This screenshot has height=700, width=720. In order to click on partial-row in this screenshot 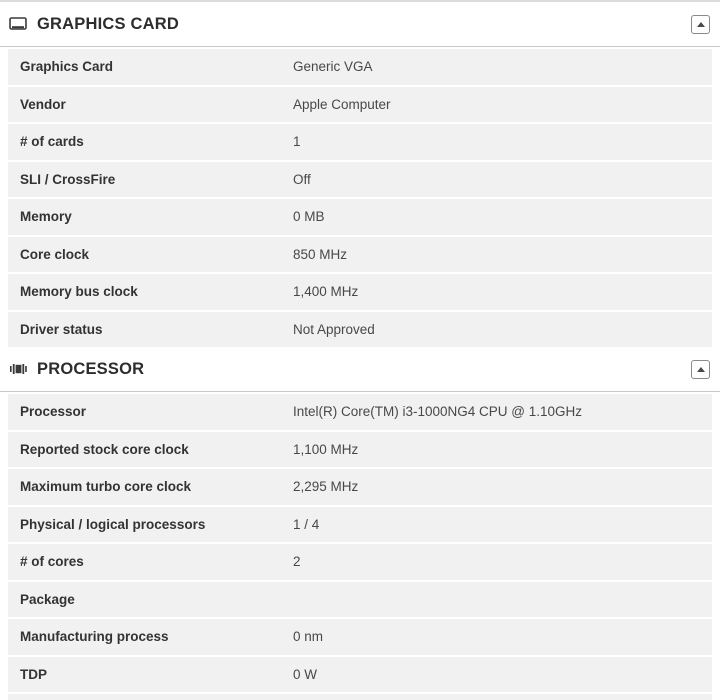, I will do `click(360, 697)`.